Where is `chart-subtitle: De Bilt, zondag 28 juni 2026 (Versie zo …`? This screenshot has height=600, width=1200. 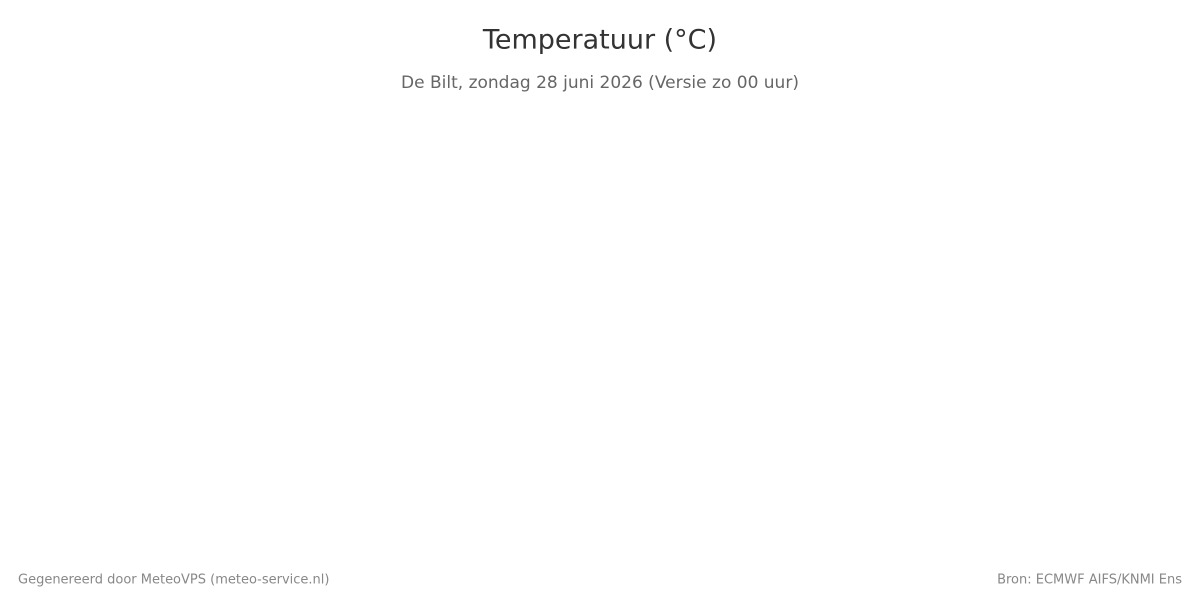
chart-subtitle: De Bilt, zondag 28 juni 2026 (Versie zo … is located at coordinates (600, 83).